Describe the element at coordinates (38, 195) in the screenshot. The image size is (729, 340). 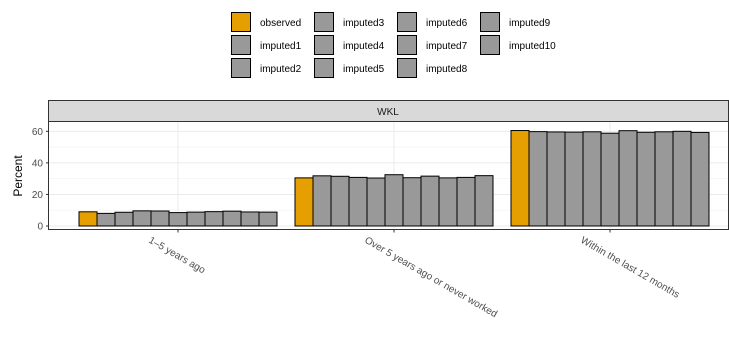
I see `y-tick-label: 20` at that location.